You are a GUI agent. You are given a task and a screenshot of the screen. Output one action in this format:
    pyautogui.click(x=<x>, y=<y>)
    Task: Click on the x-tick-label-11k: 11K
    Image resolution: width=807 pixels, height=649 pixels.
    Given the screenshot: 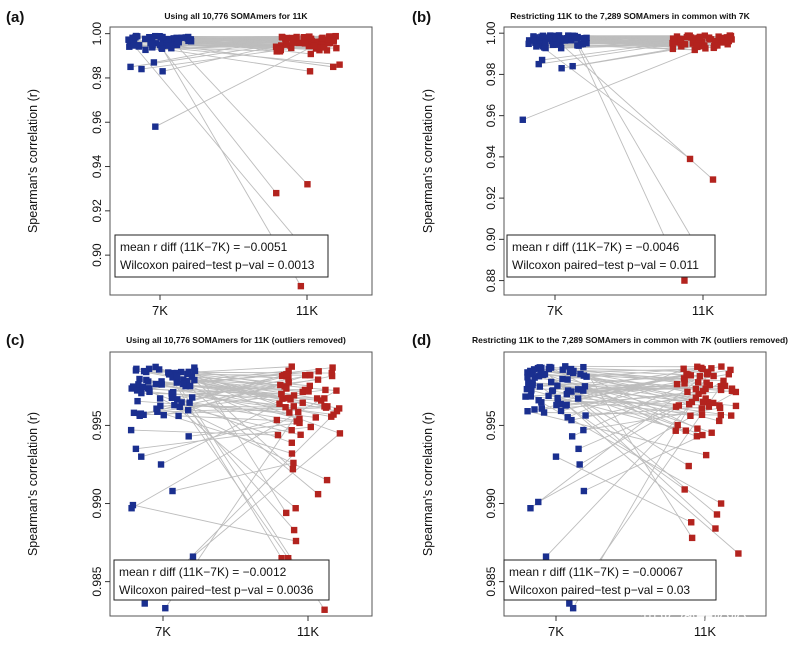 What is the action you would take?
    pyautogui.click(x=705, y=631)
    